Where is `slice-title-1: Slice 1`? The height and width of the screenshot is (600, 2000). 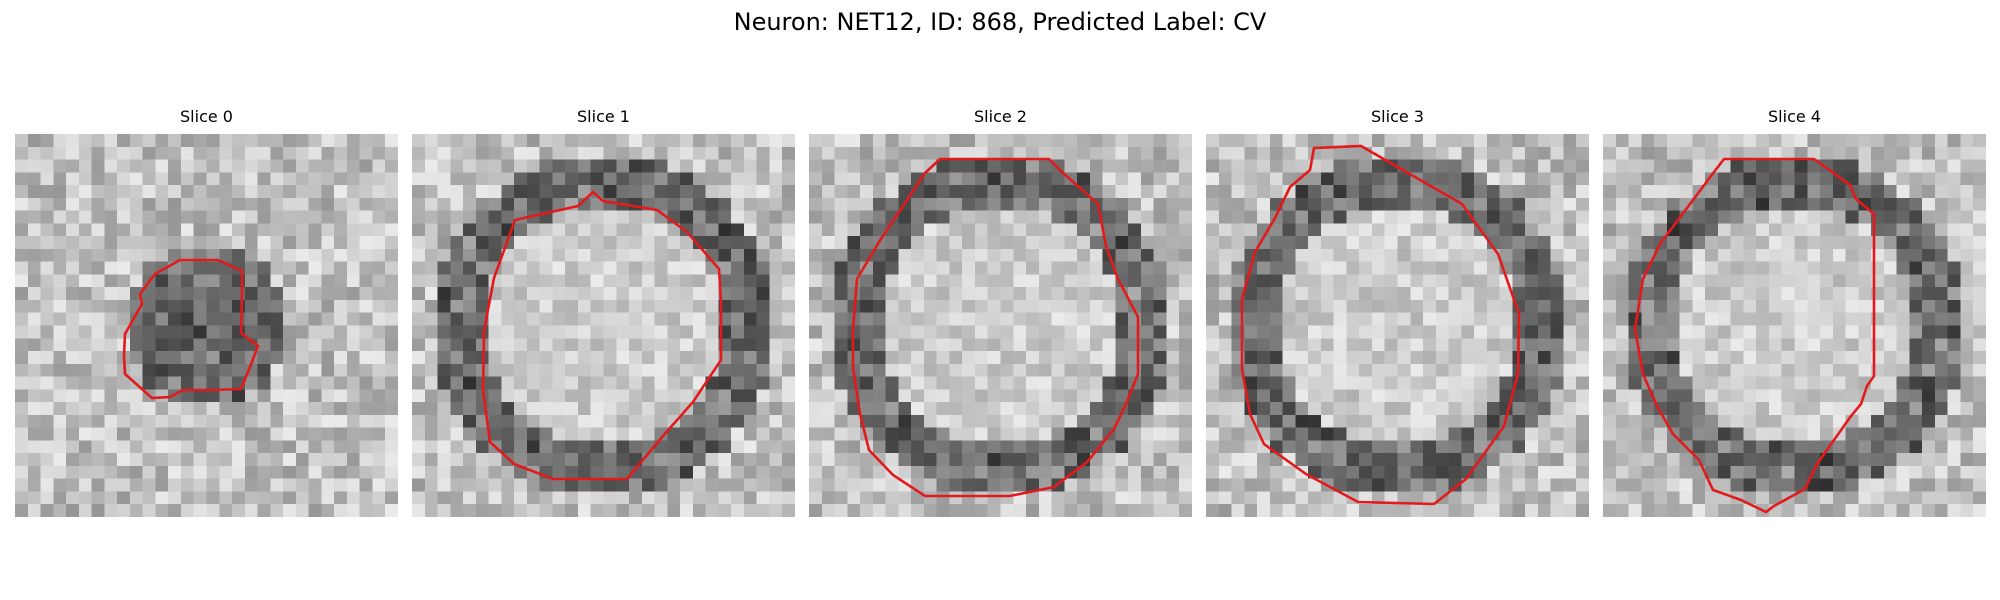
slice-title-1: Slice 1 is located at coordinates (603, 116).